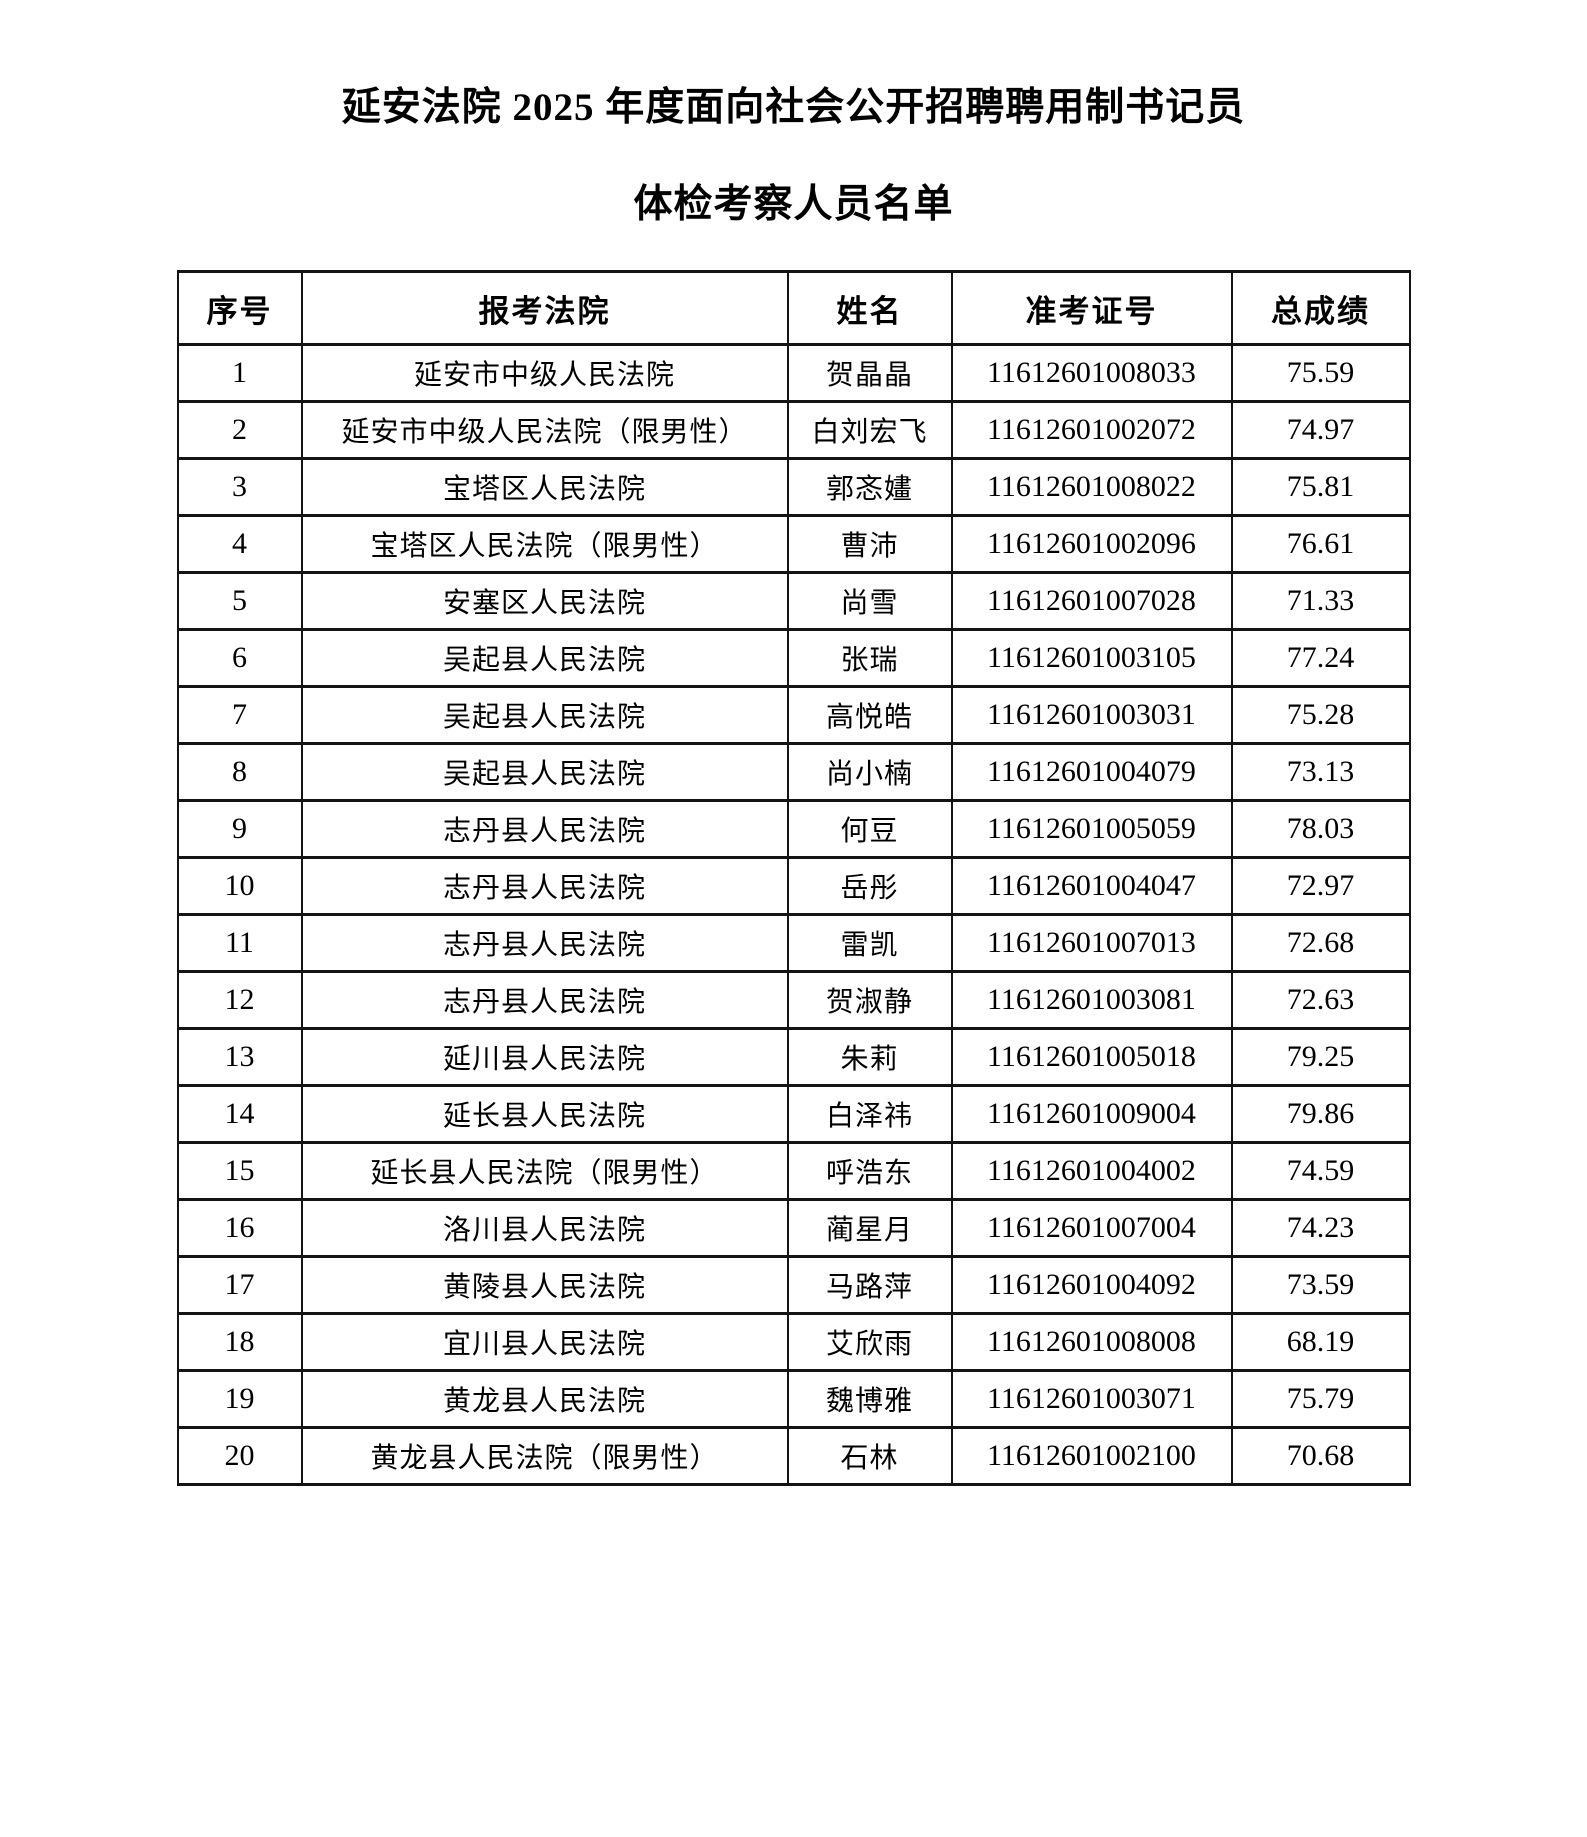 This screenshot has width=1587, height=1837. What do you see at coordinates (1320, 1399) in the screenshot?
I see `cell-score: 75.79` at bounding box center [1320, 1399].